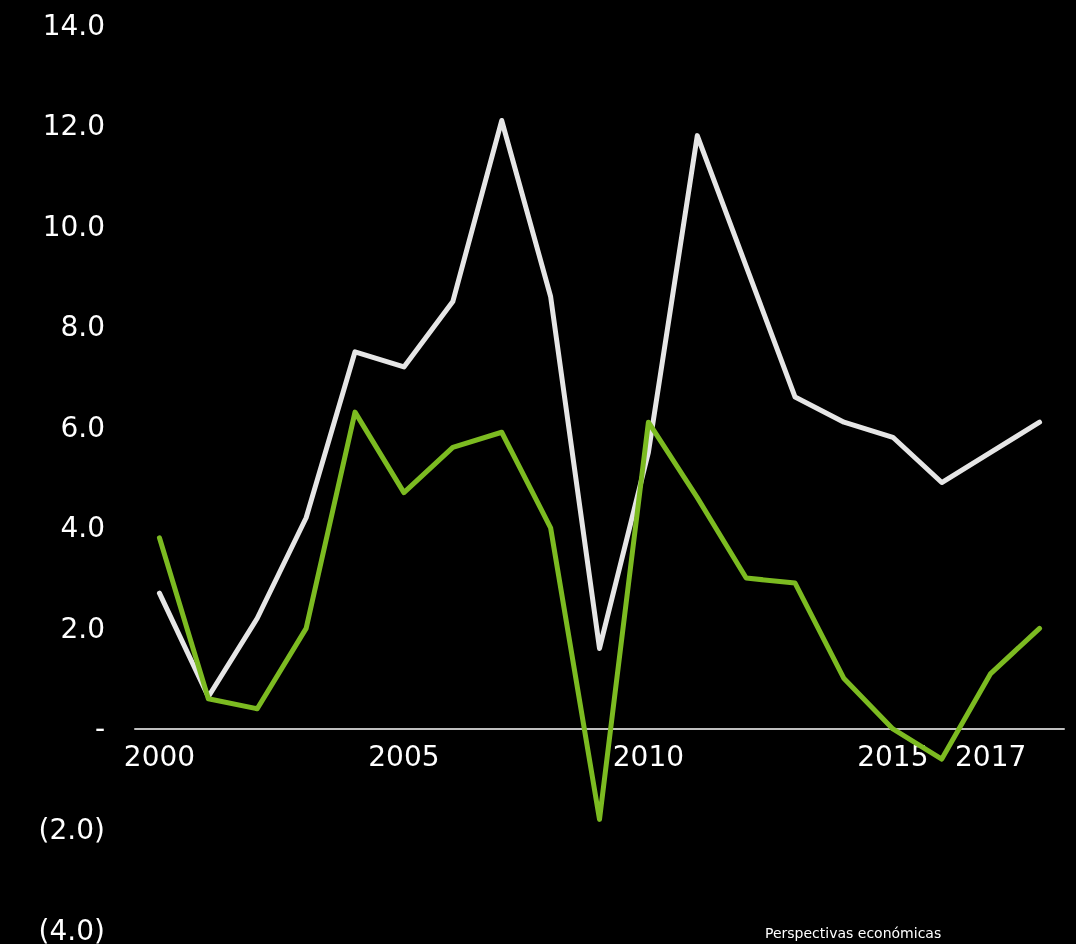  I want to click on x-tick-label: 2015, so click(893, 757).